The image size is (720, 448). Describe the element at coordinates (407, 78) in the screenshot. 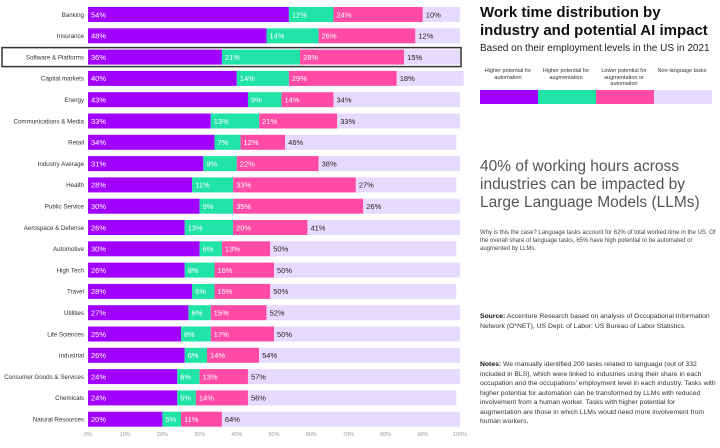

I see `data-label: 18%` at that location.